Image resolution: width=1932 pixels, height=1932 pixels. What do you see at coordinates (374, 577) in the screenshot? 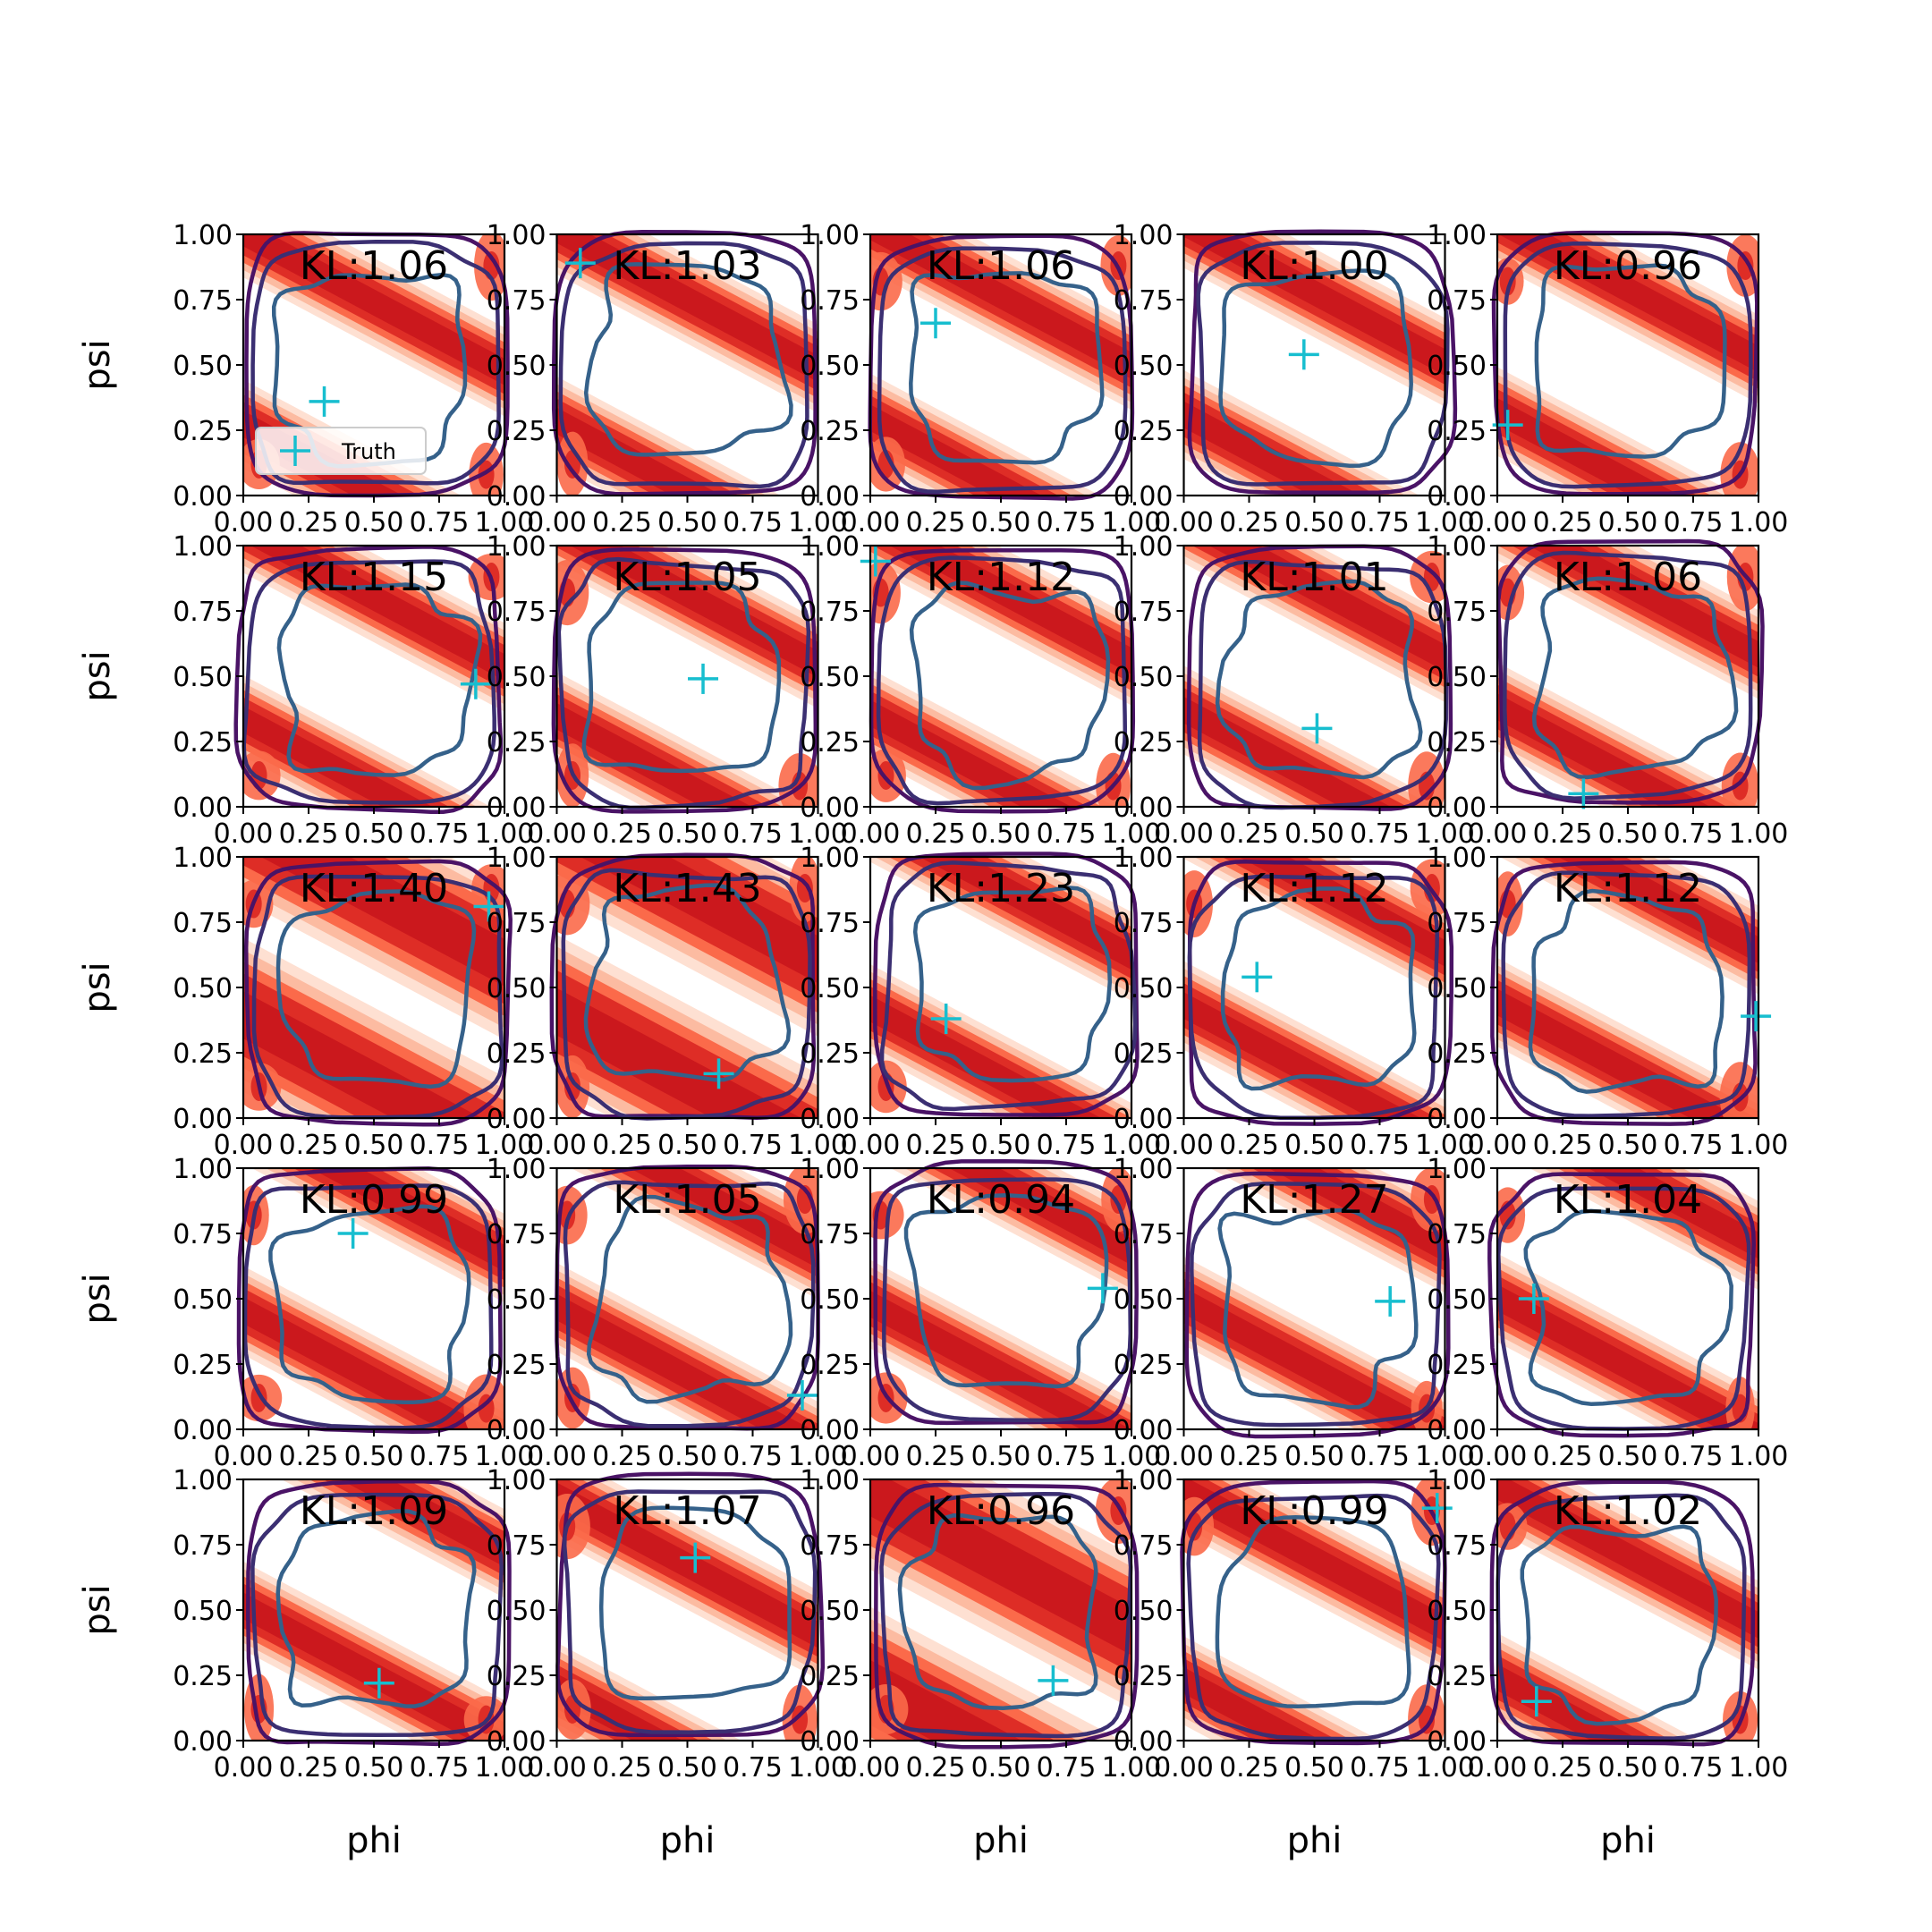
I see `kl-annotation: KL:1.15` at bounding box center [374, 577].